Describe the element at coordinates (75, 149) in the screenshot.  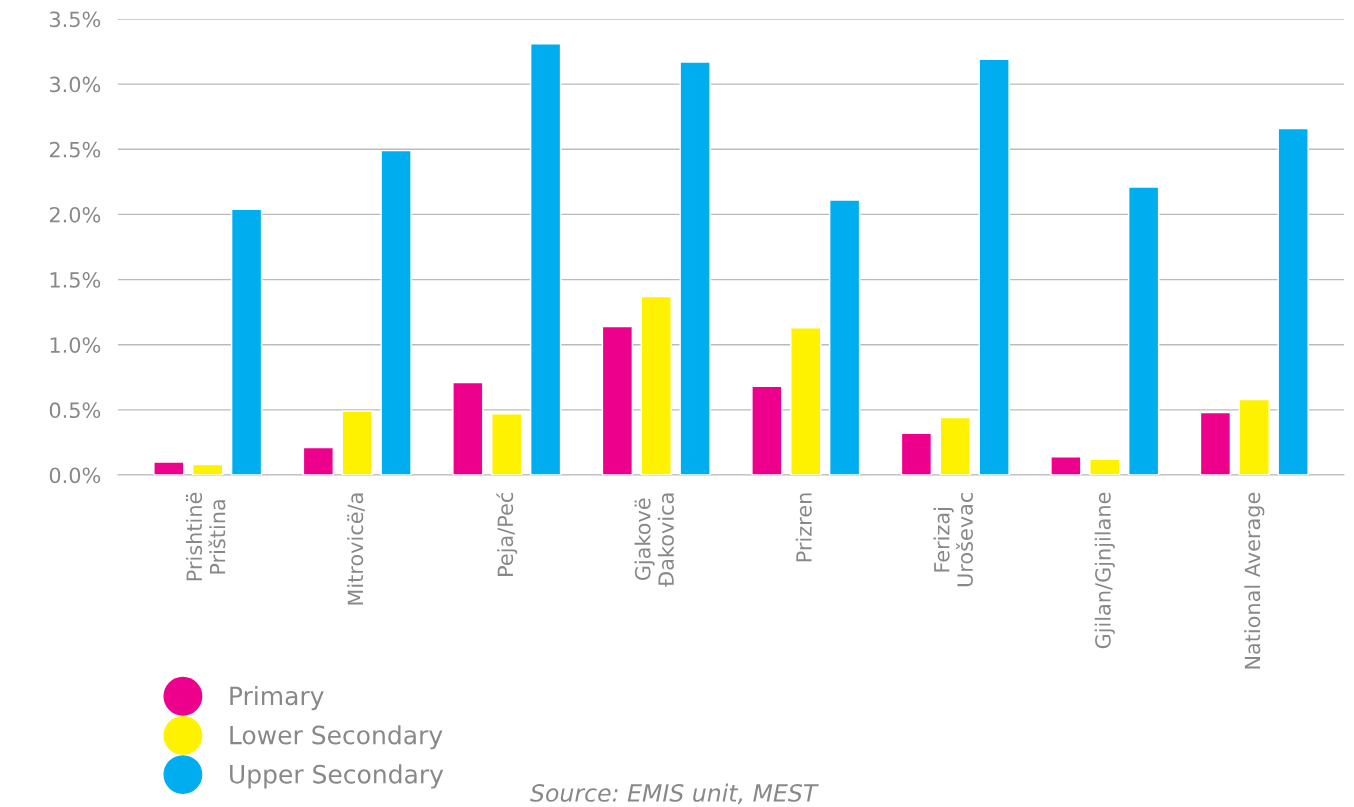
I see `y-tick-label: 2.5%` at that location.